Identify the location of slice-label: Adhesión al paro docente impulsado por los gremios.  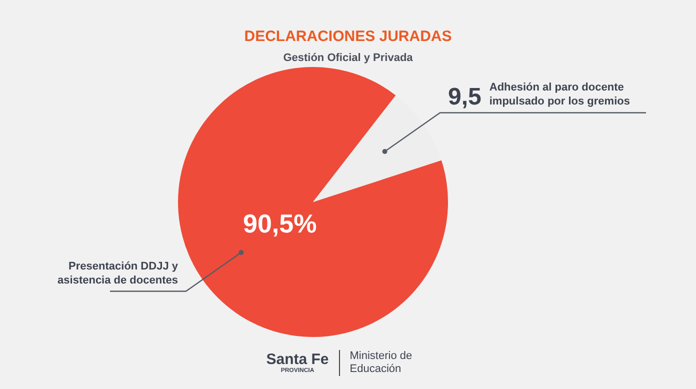
(559, 95).